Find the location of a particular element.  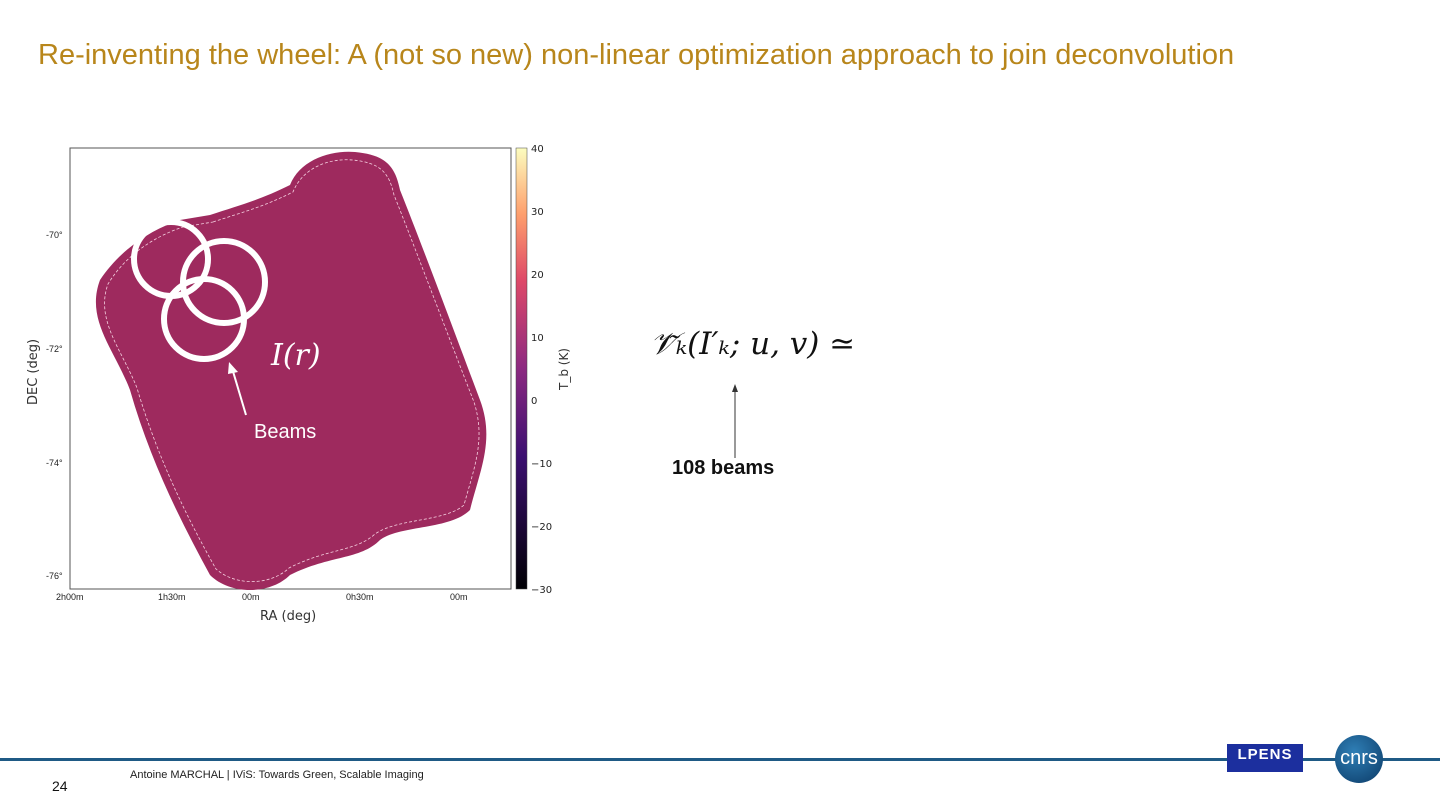

lpens-logo: LPENS is located at coordinates (1265, 758).